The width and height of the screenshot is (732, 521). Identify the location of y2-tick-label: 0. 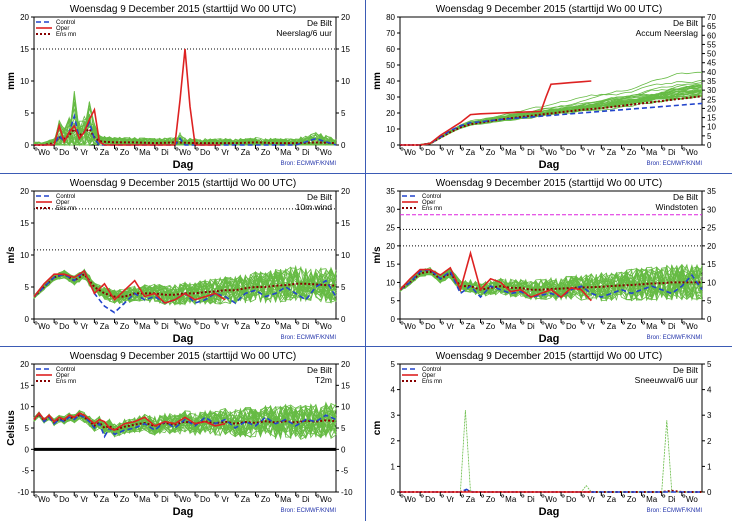
(709, 319).